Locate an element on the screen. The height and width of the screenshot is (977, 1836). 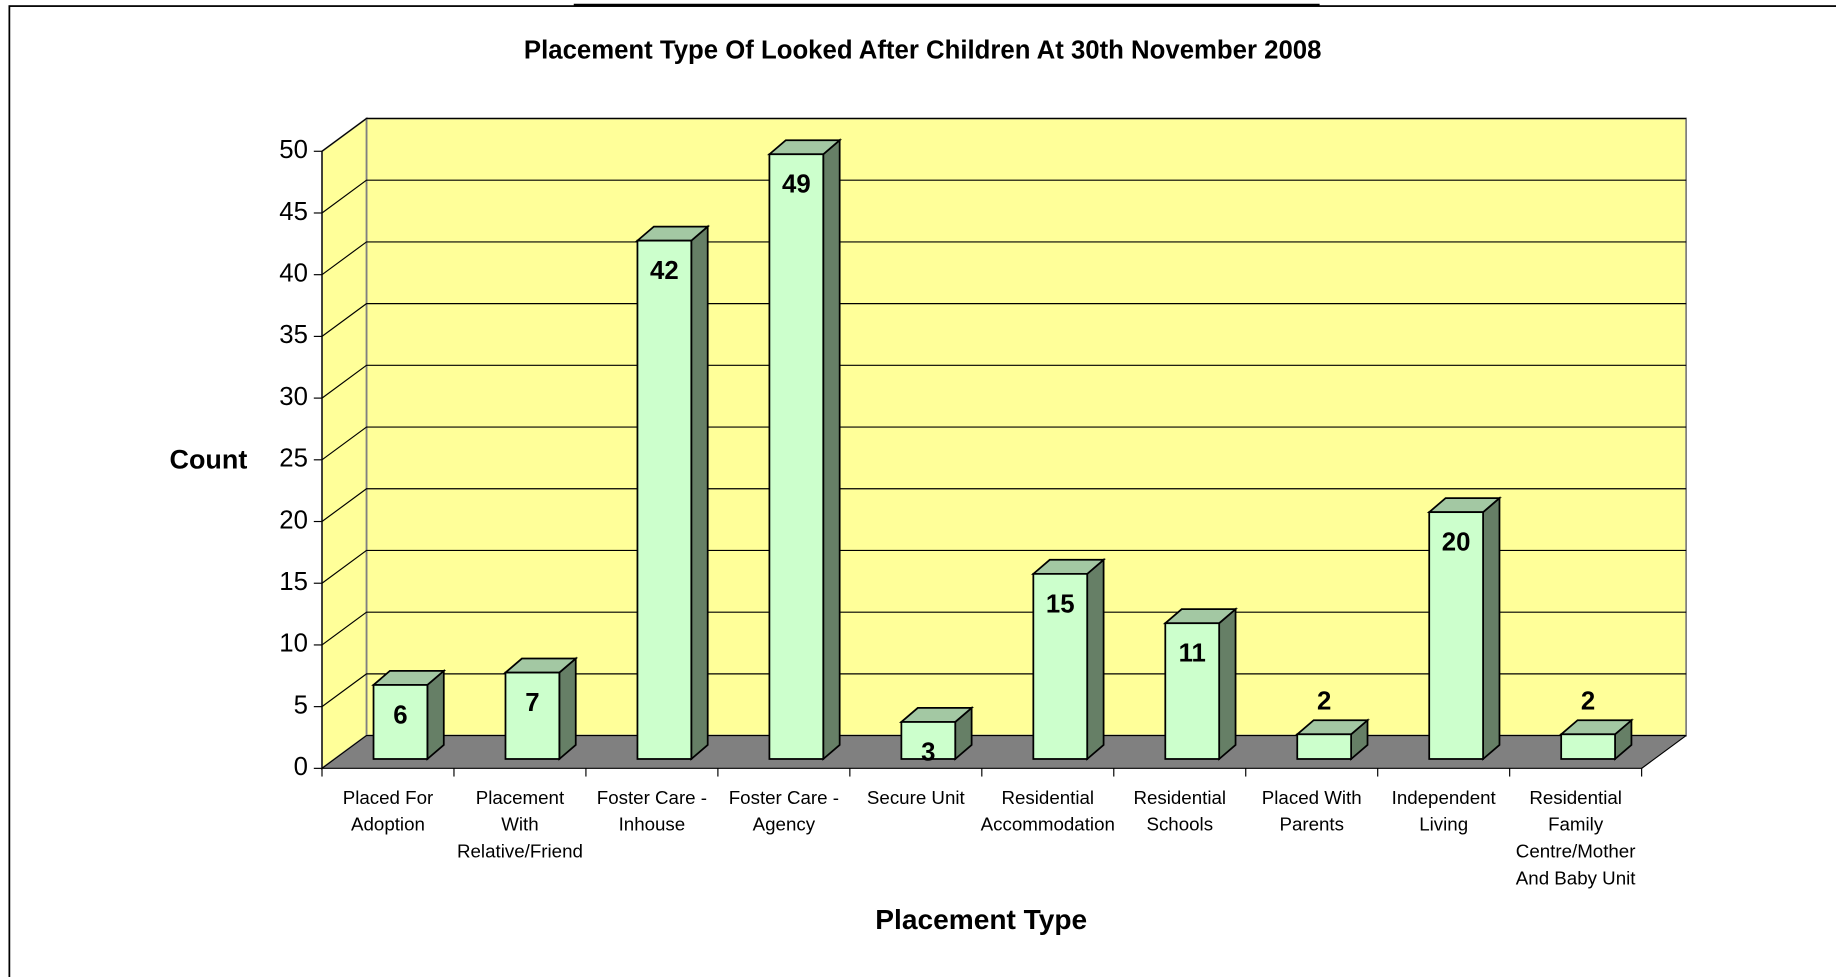
y-tick-label: 35 is located at coordinates (293, 335).